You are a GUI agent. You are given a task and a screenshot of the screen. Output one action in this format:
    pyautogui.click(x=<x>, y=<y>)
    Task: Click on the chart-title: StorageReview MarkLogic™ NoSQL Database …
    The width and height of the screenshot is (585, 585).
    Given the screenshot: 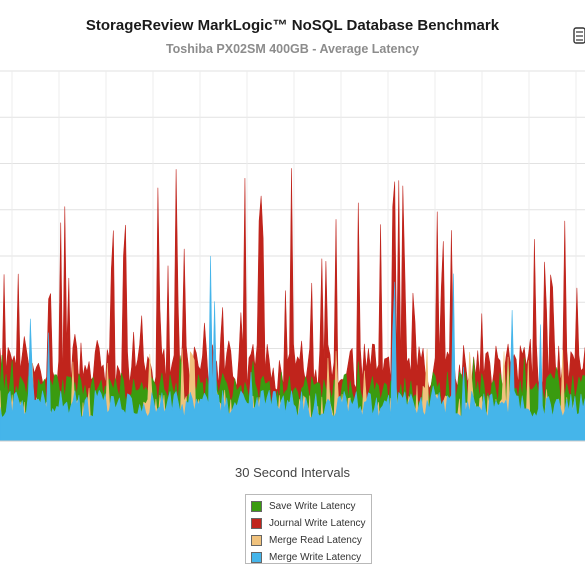 What is the action you would take?
    pyautogui.click(x=292, y=25)
    